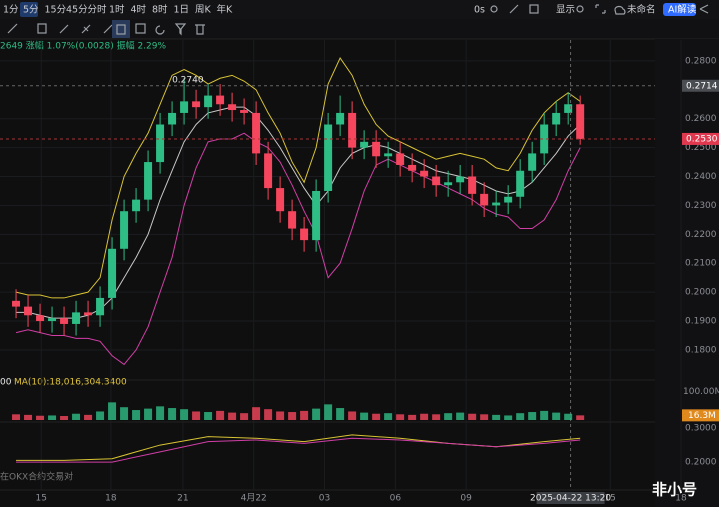  What do you see at coordinates (225, 10) in the screenshot?
I see `interval-button: 年K` at bounding box center [225, 10].